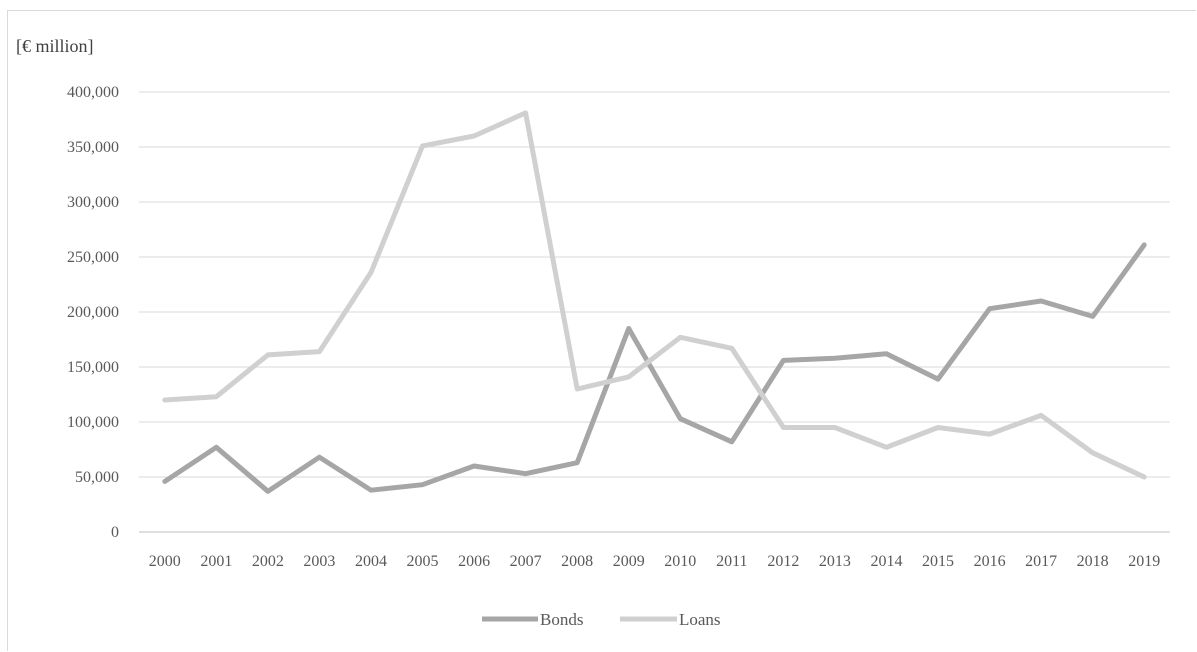  What do you see at coordinates (990, 561) in the screenshot?
I see `x-tick-label: 2016` at bounding box center [990, 561].